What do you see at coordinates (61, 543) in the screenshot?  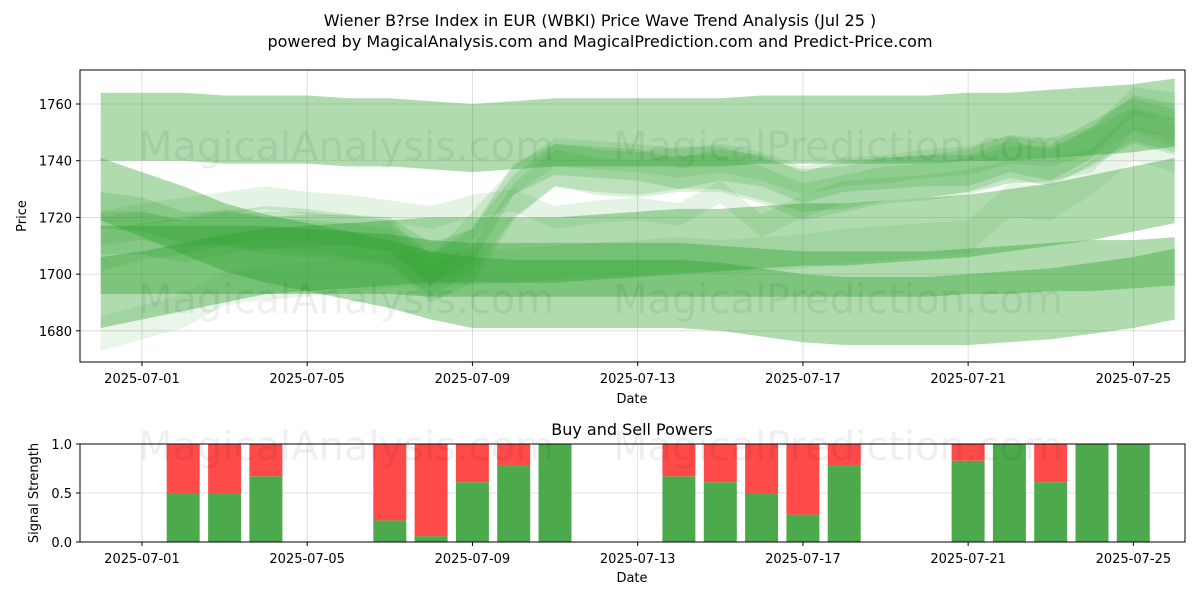 I see `signal-ytick-label: 0.0` at bounding box center [61, 543].